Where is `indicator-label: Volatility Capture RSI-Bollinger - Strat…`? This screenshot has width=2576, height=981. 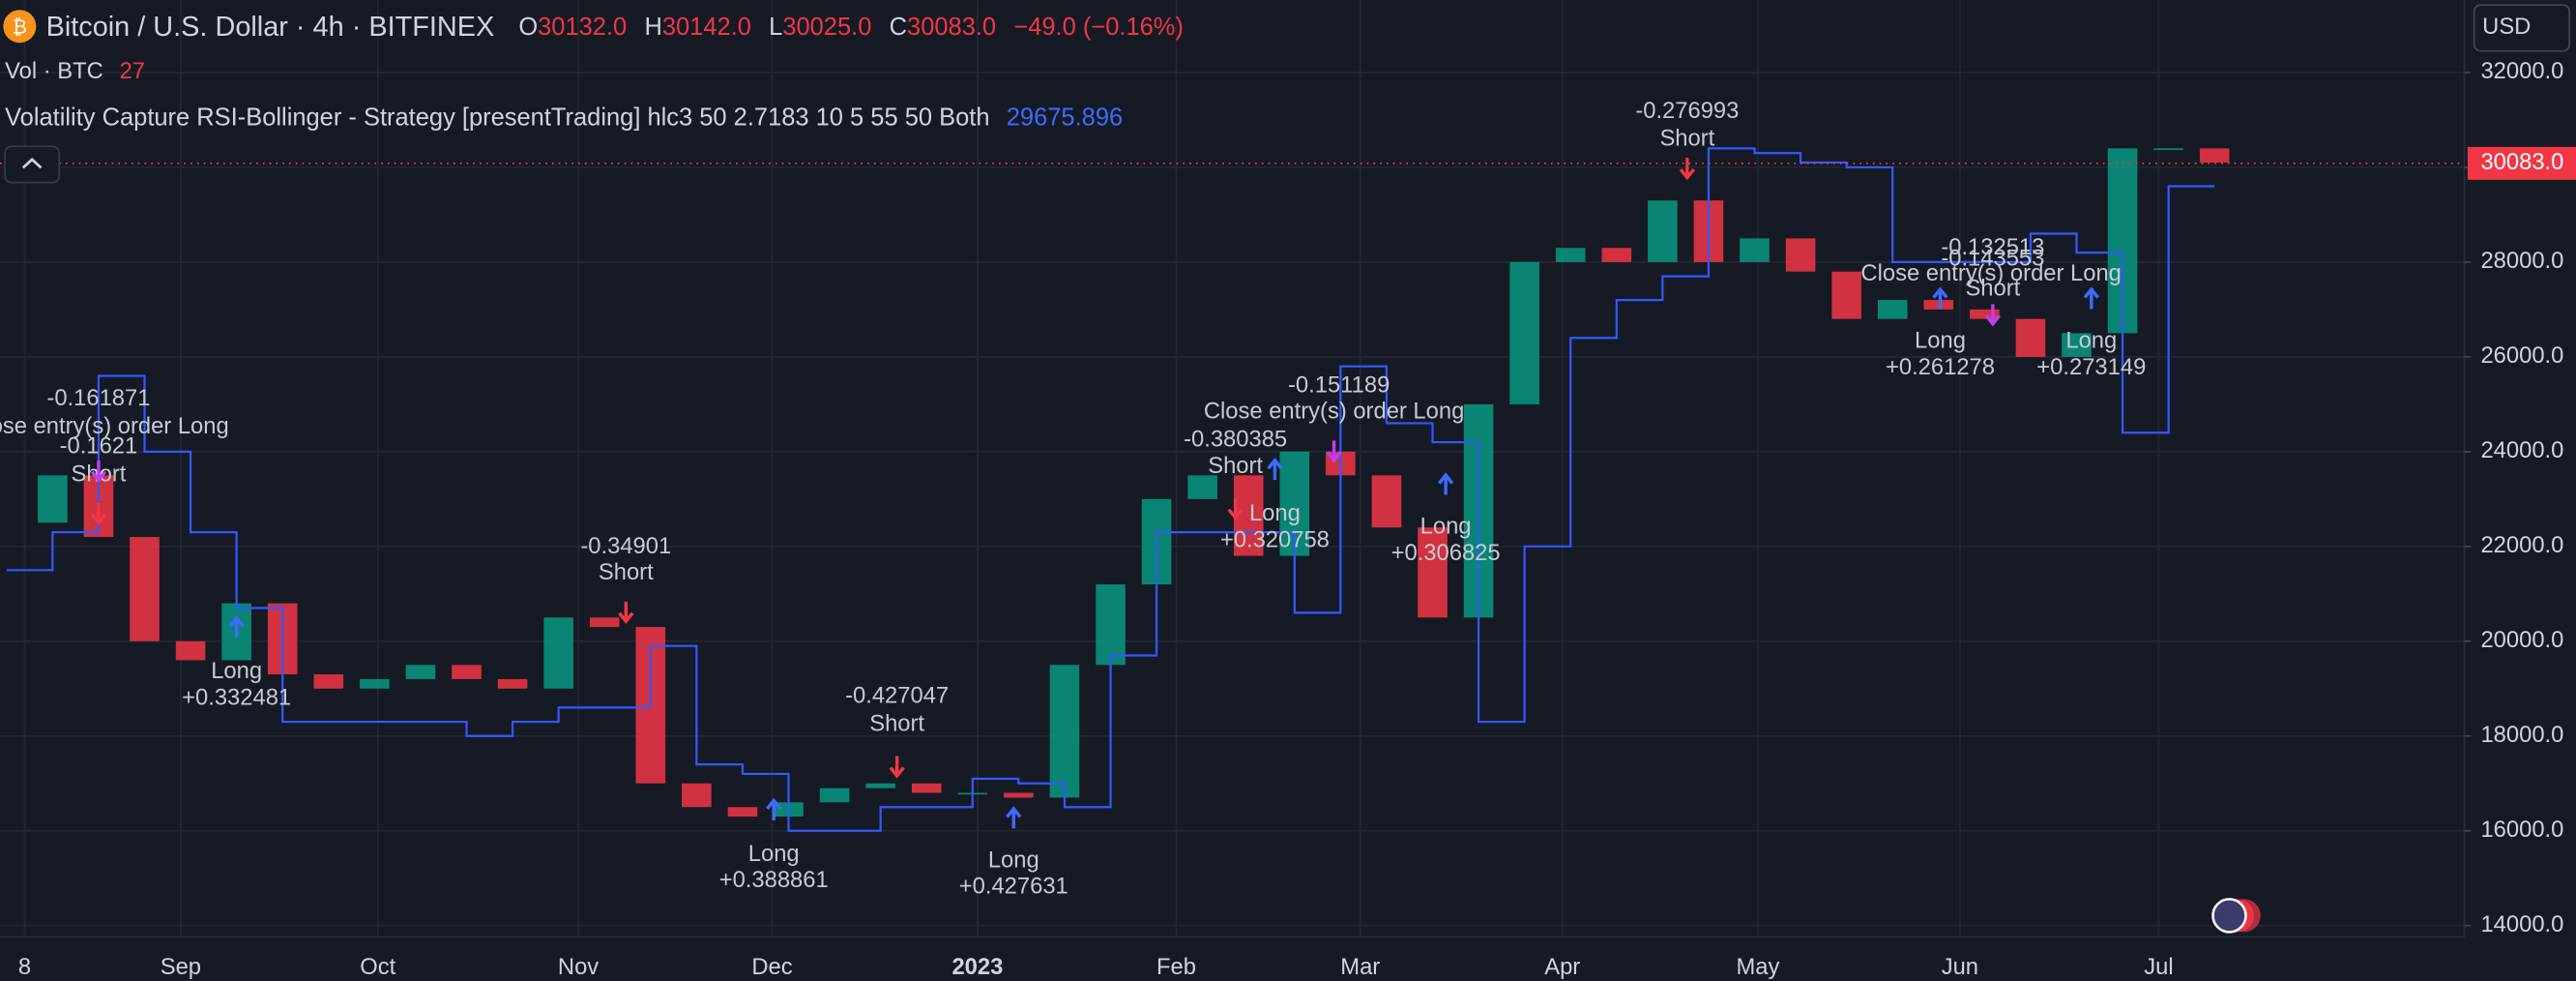 indicator-label: Volatility Capture RSI-Bollinger - Strat… is located at coordinates (497, 117).